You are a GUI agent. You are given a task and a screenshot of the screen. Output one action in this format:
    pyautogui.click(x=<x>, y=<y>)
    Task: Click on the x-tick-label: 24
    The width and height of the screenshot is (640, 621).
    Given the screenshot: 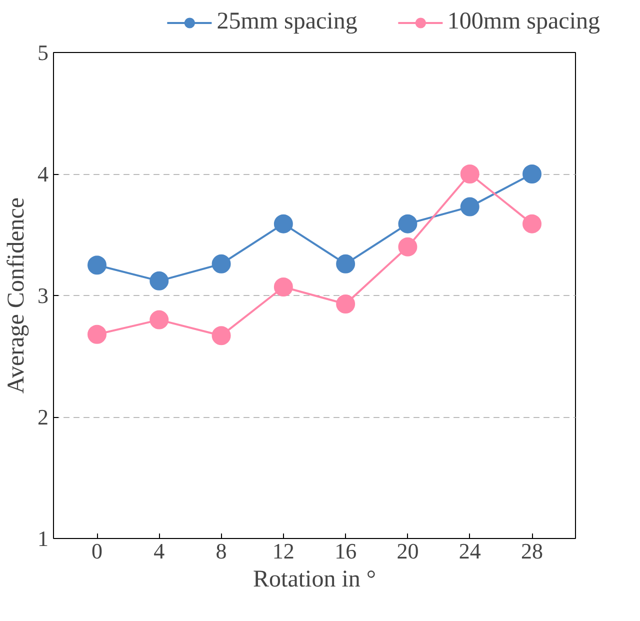 What is the action you would take?
    pyautogui.click(x=469, y=551)
    